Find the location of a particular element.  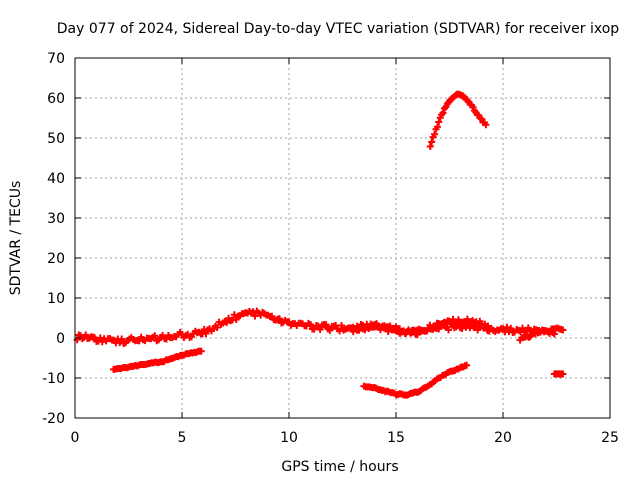

series-short-segment is located at coordinates (558, 374).